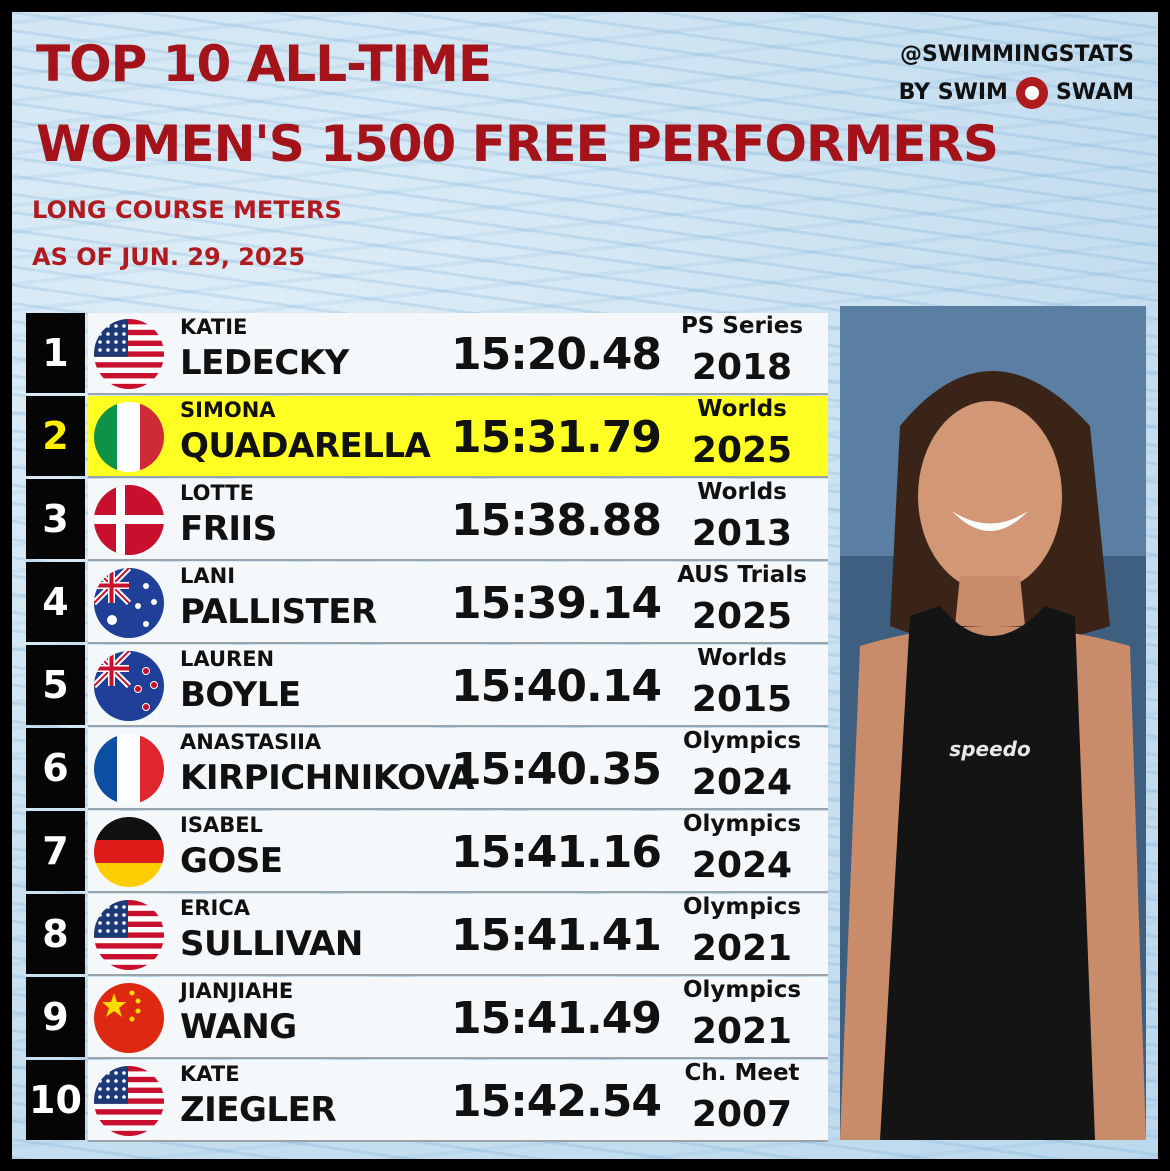  Describe the element at coordinates (208, 576) in the screenshot. I see `first-name: LANI` at that location.